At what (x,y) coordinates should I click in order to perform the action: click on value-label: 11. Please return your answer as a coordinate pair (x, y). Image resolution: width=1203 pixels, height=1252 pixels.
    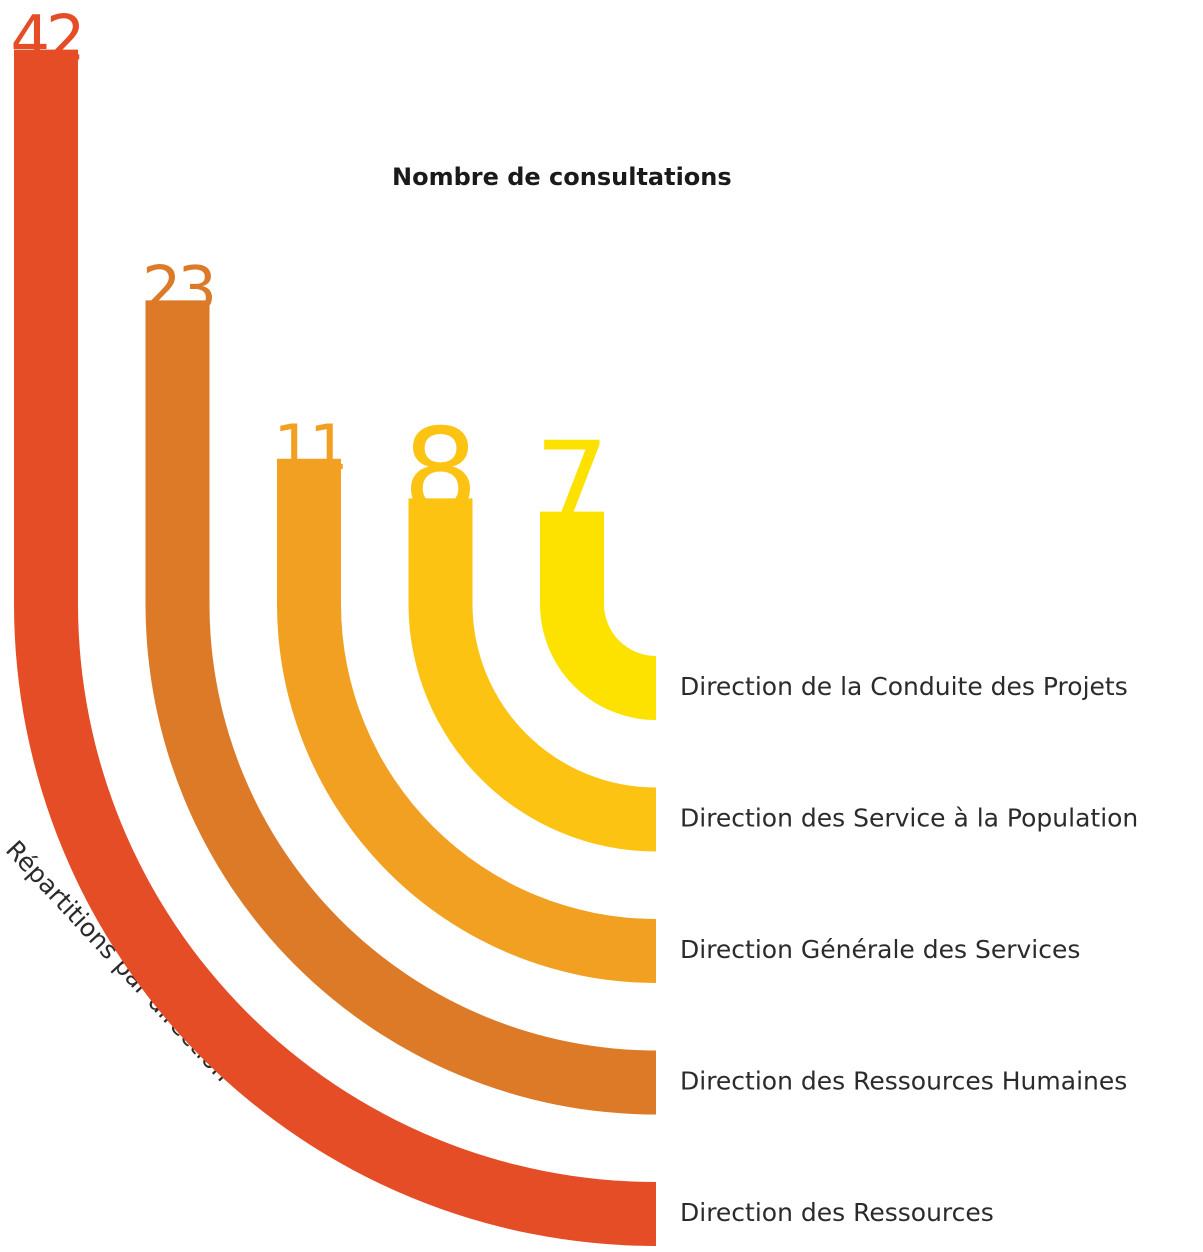
    Looking at the image, I should click on (309, 447).